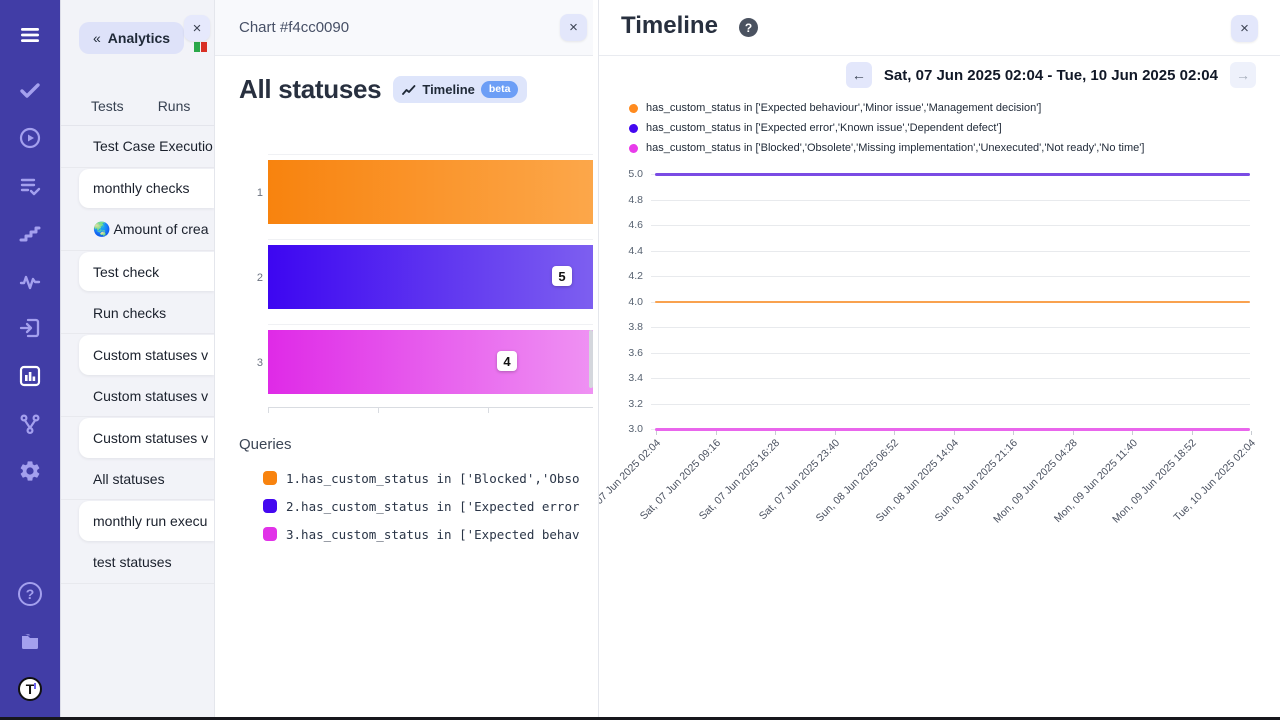 The image size is (1280, 720). Describe the element at coordinates (591, 359) in the screenshot. I see `panel-scrollbar` at that location.